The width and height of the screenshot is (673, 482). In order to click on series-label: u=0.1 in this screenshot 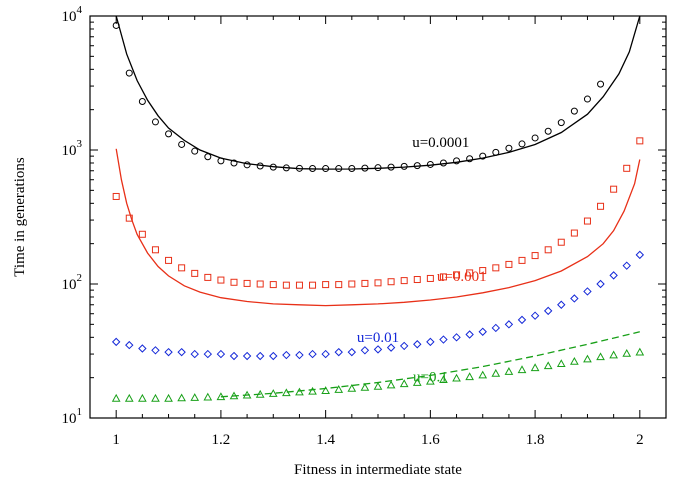, I will do `click(430, 377)`.